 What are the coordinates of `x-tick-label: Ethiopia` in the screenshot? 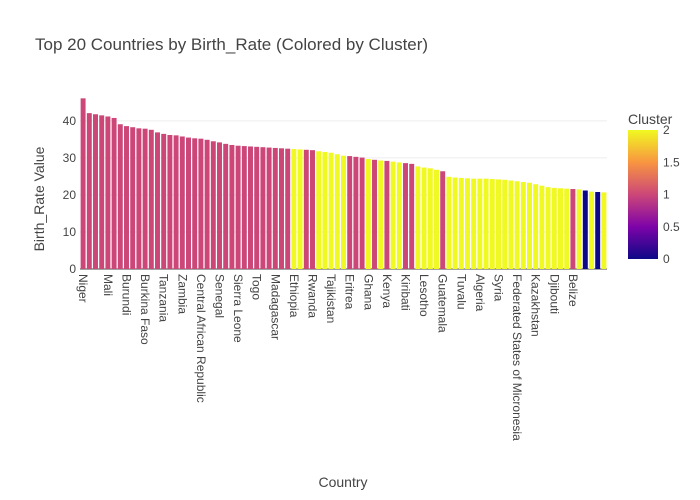 It's located at (294, 296).